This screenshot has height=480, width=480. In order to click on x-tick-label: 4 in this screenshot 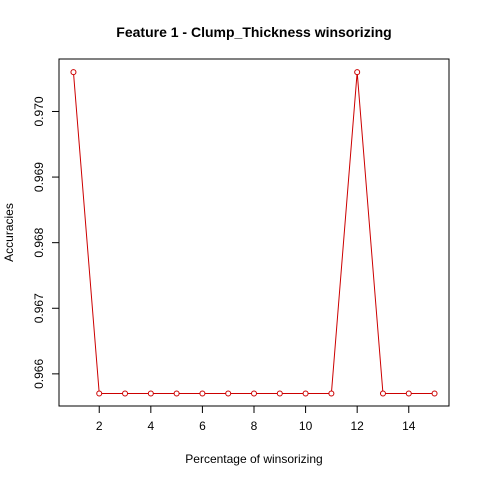, I will do `click(150, 426)`.